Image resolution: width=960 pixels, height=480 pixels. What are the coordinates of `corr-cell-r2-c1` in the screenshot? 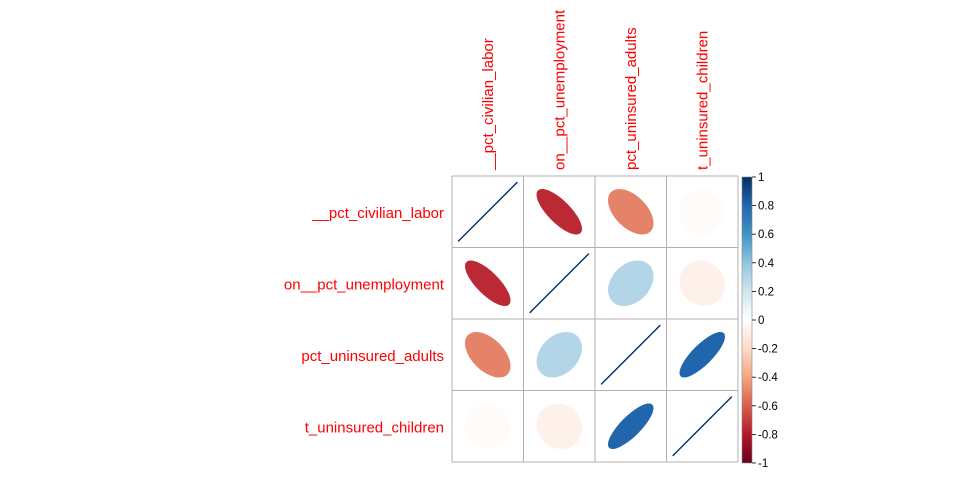 It's located at (487, 283).